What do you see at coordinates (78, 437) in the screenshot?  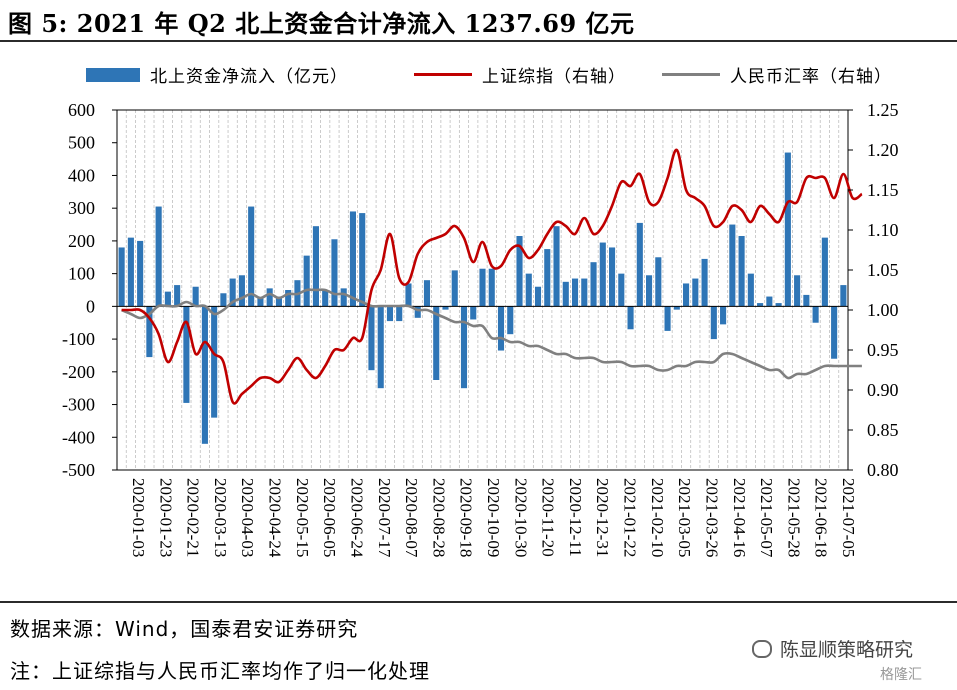 I see `y-left-tick-label: -400` at bounding box center [78, 437].